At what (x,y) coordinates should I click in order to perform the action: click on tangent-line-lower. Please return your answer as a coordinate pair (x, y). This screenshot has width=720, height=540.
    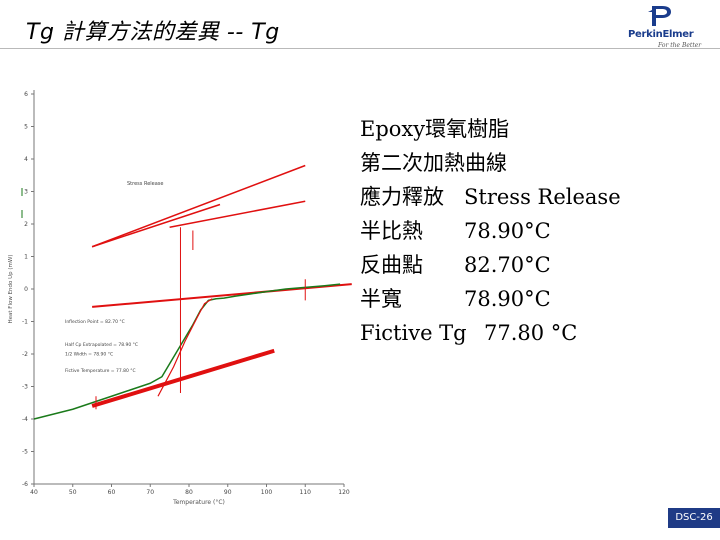
    Looking at the image, I should click on (156, 225).